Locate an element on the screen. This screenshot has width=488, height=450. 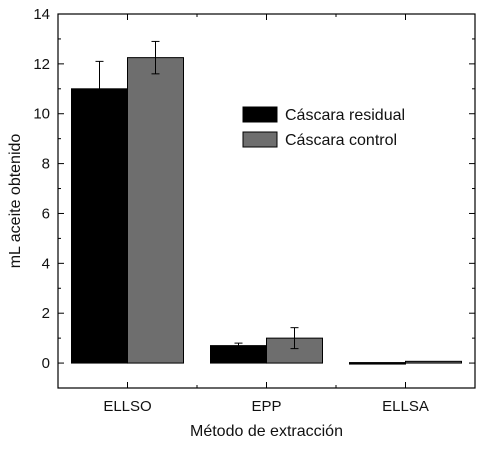
bar-ellso-residual is located at coordinates (99, 226).